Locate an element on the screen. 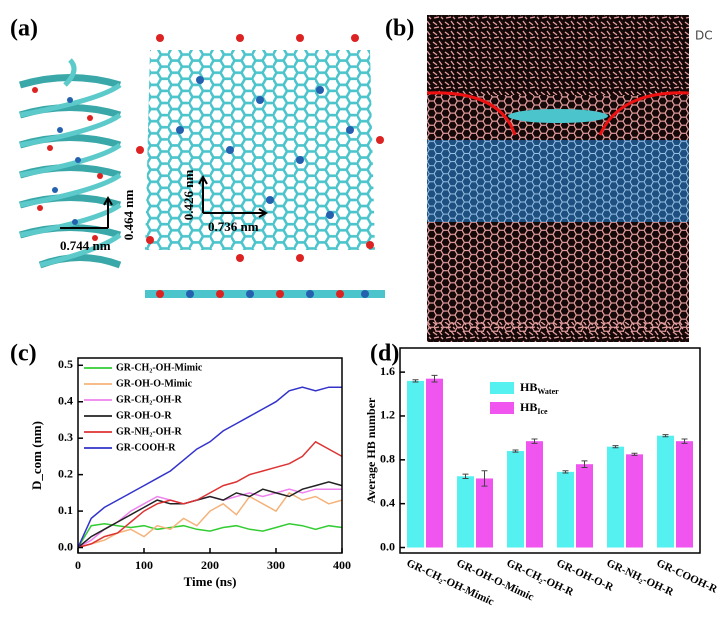 This screenshot has width=717, height=627. legend-label: HBIce is located at coordinates (534, 408).